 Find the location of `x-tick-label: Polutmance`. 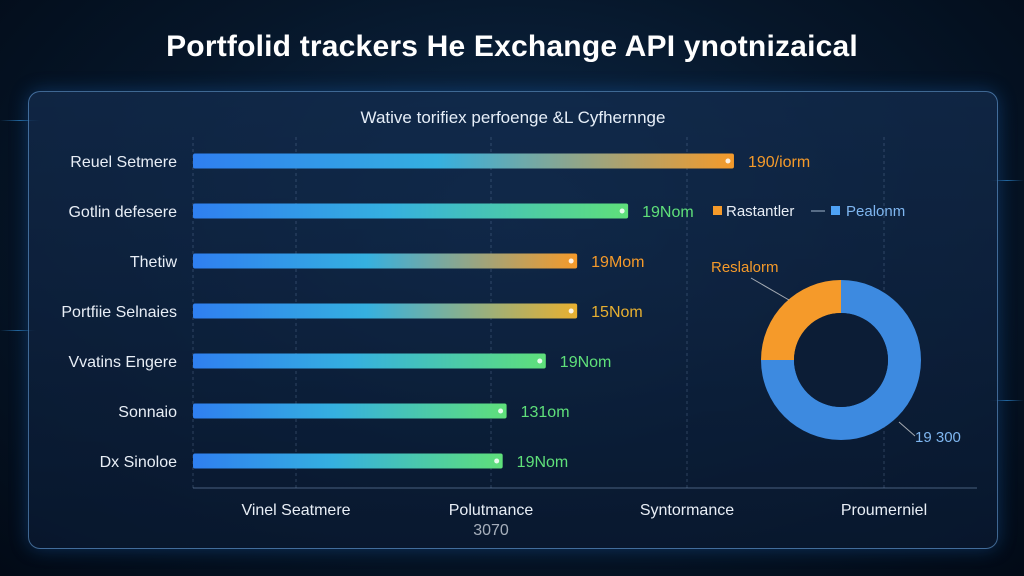

x-tick-label: Polutmance is located at coordinates (491, 510).